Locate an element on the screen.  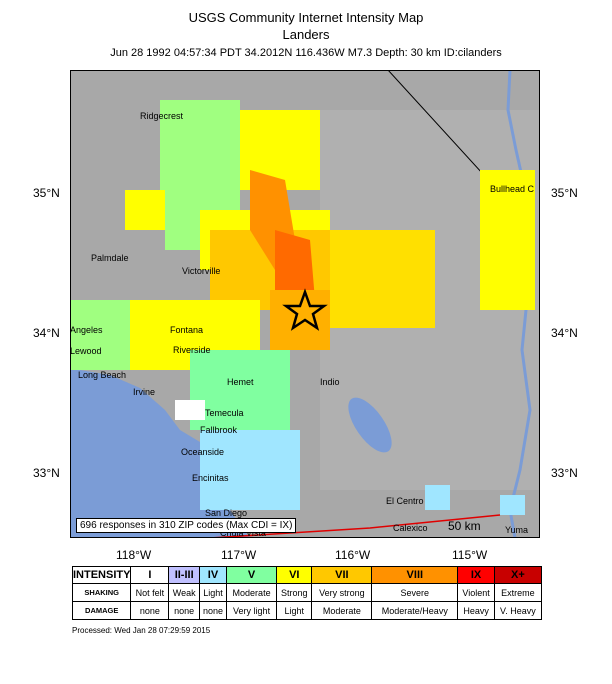
intensity-area-vii-south is located at coordinates (300, 320).